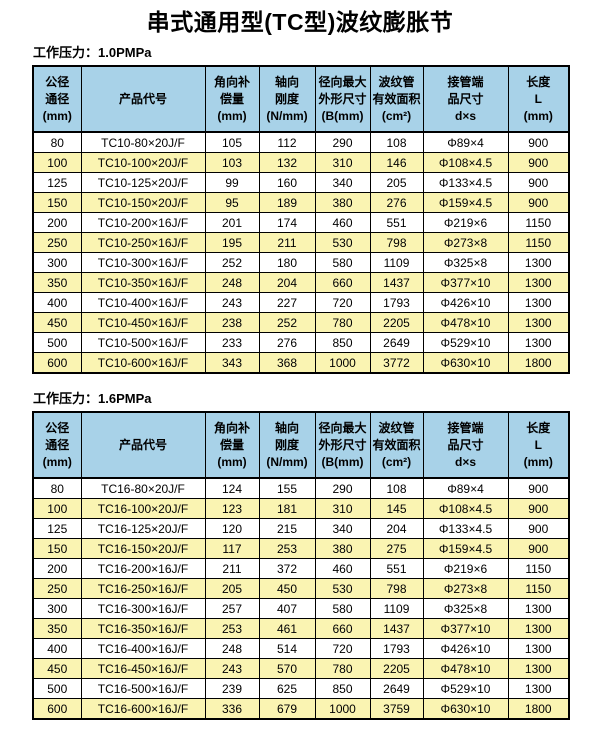 This screenshot has width=600, height=730. I want to click on cell-axial-stiffness: 253, so click(287, 548).